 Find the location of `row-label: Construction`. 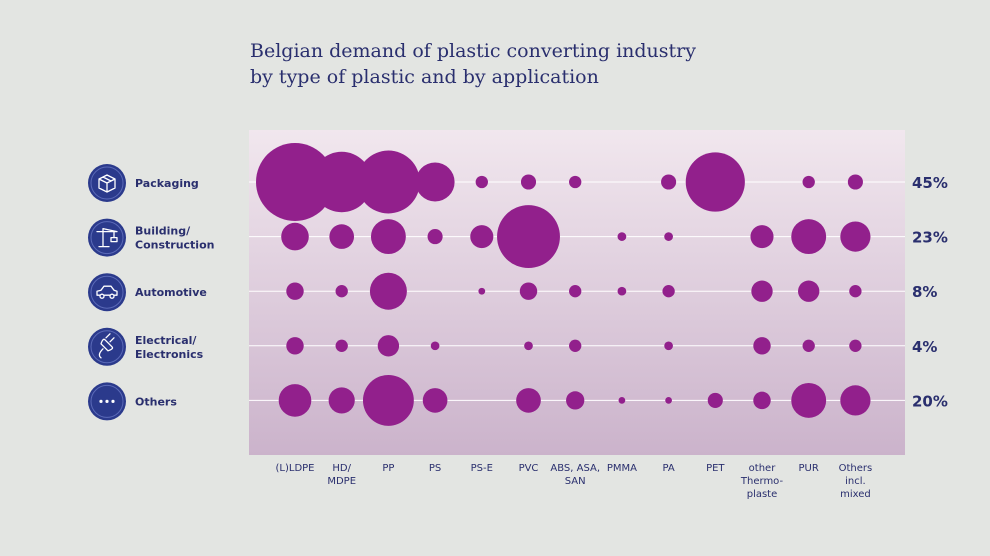

row-label: Construction is located at coordinates (174, 245).